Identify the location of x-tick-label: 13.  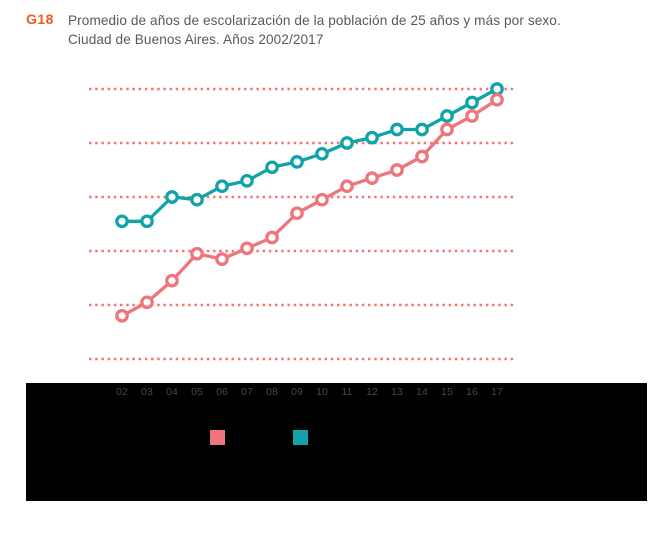
(397, 392).